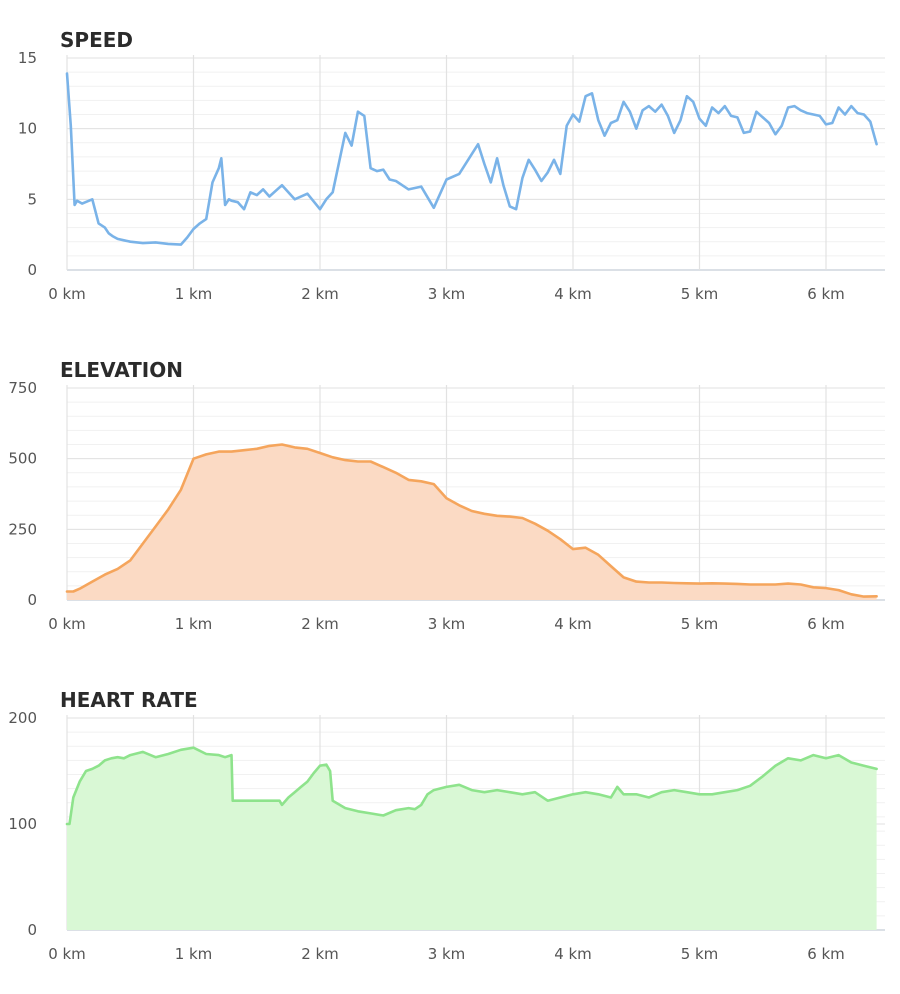 The width and height of the screenshot is (900, 994). What do you see at coordinates (27, 129) in the screenshot?
I see `y-tick-label: 10` at bounding box center [27, 129].